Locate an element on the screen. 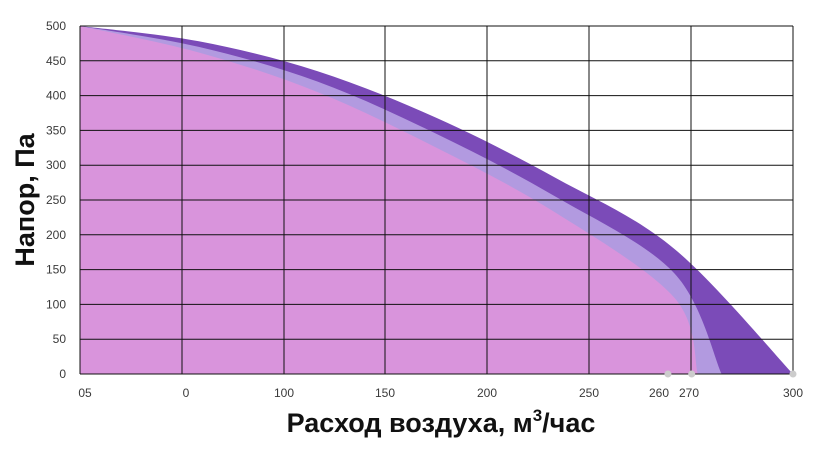  x-axis-title-superscript: 3 is located at coordinates (537, 415).